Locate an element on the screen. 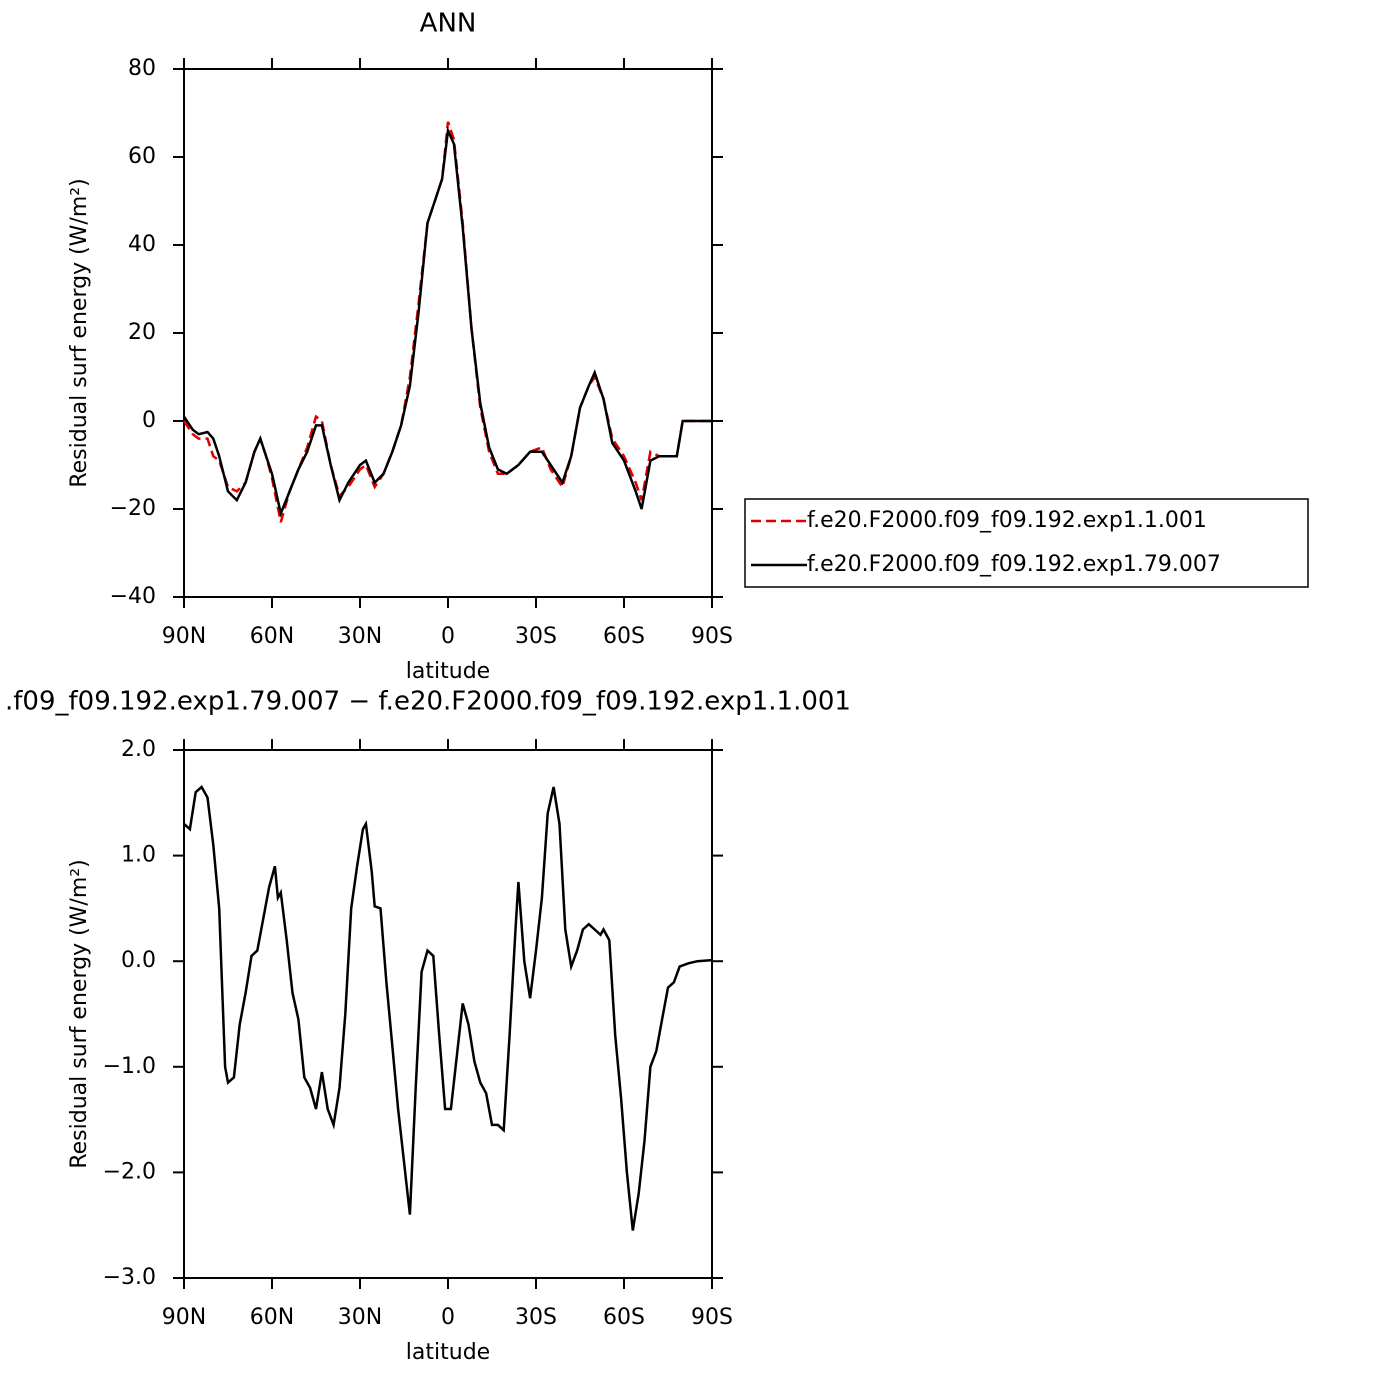 This screenshot has height=1374, width=1374. legend-box is located at coordinates (1026, 543).